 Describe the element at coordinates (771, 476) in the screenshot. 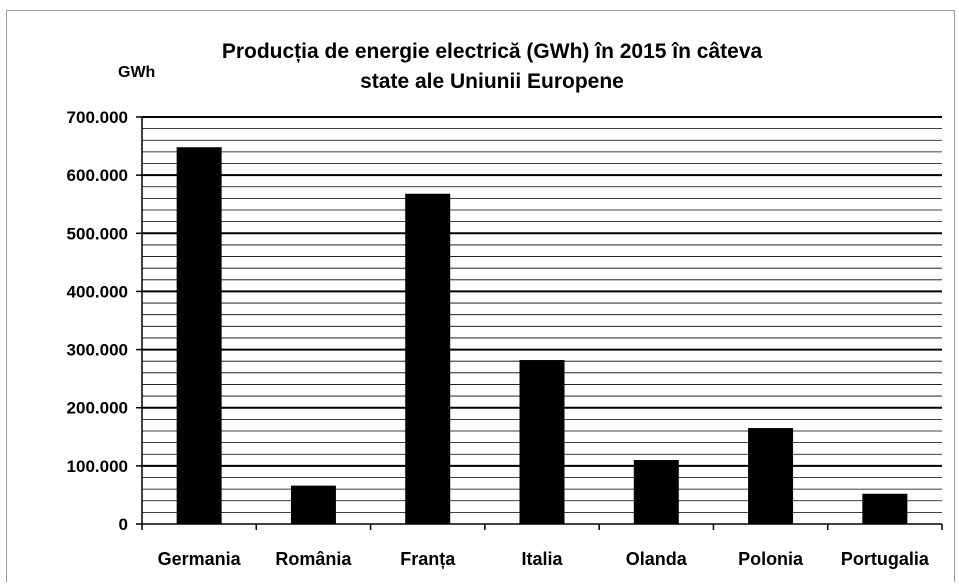

I see `bar-polonia` at that location.